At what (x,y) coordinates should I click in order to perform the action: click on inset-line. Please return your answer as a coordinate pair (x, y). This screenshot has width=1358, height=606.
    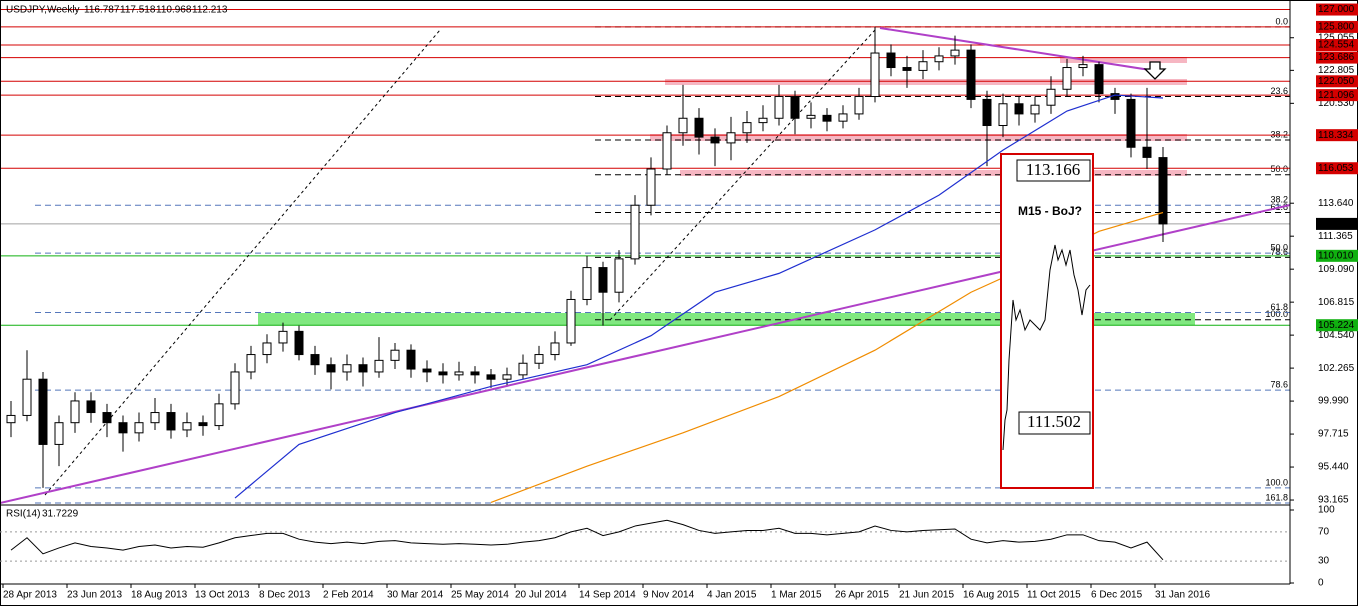
    Looking at the image, I should click on (1046, 347).